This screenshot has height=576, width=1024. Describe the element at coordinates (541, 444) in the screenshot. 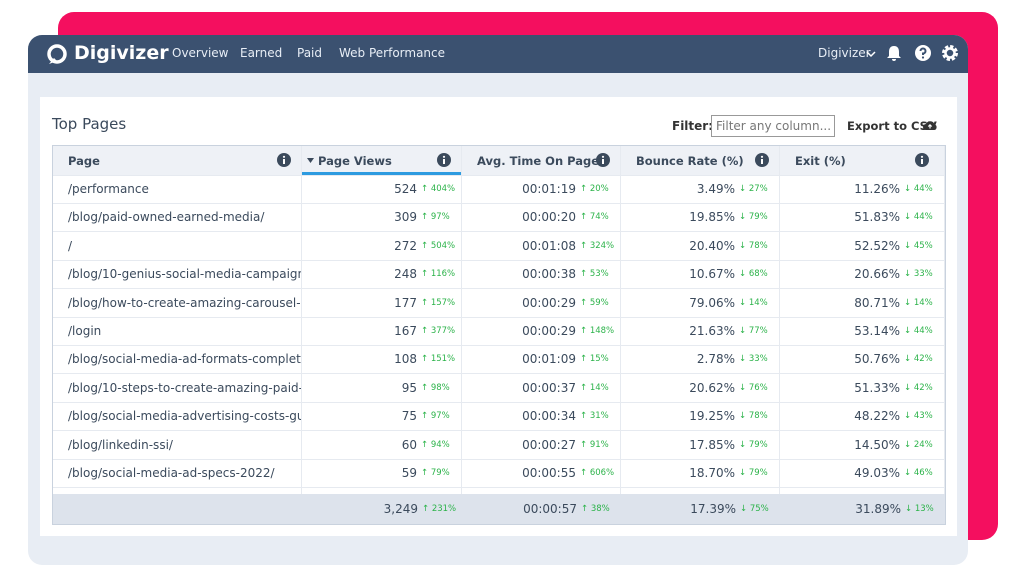

I see `value-cell: 00:00:27 ↑ 91%` at that location.